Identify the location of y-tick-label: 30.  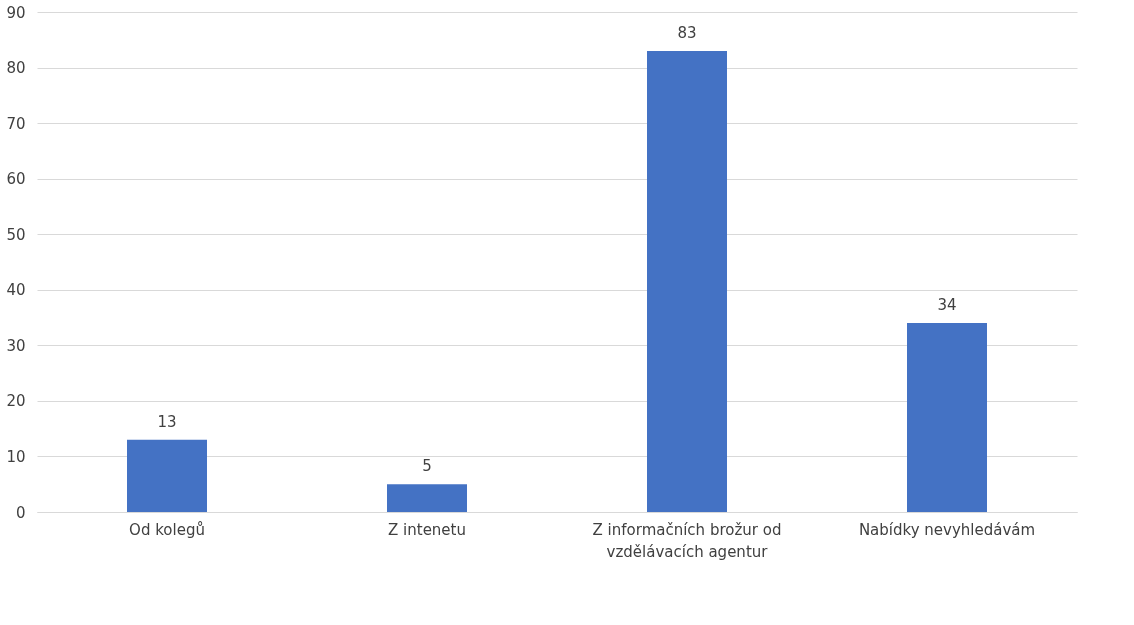
(16, 345).